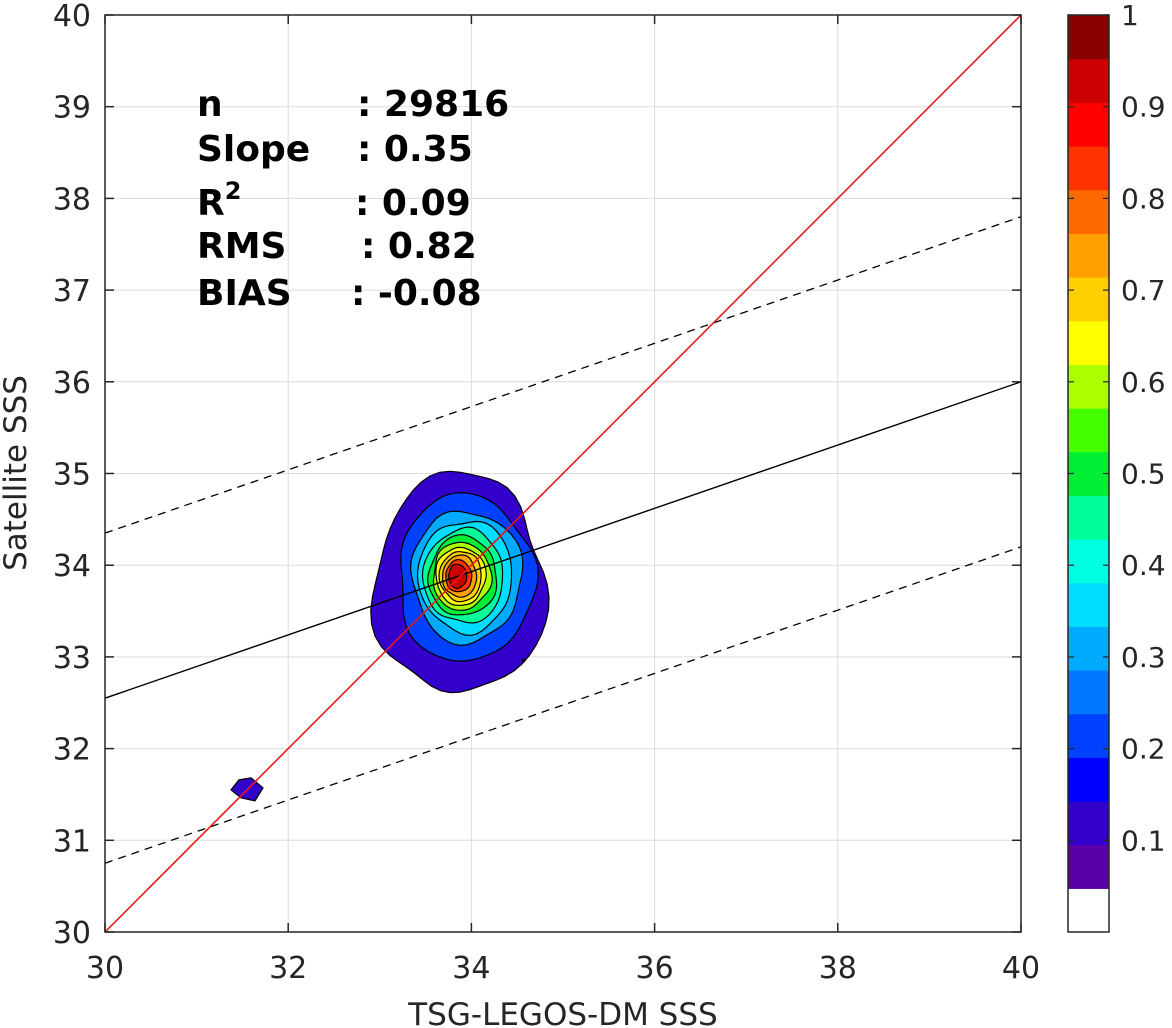 The height and width of the screenshot is (1028, 1172). What do you see at coordinates (1143, 107) in the screenshot?
I see `colorbar-tick-label: 0.9` at bounding box center [1143, 107].